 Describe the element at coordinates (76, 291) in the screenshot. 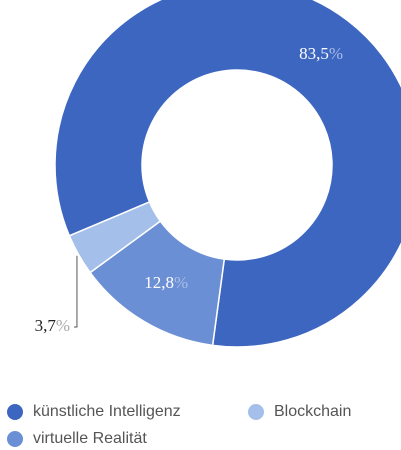

I see `leader-line` at that location.